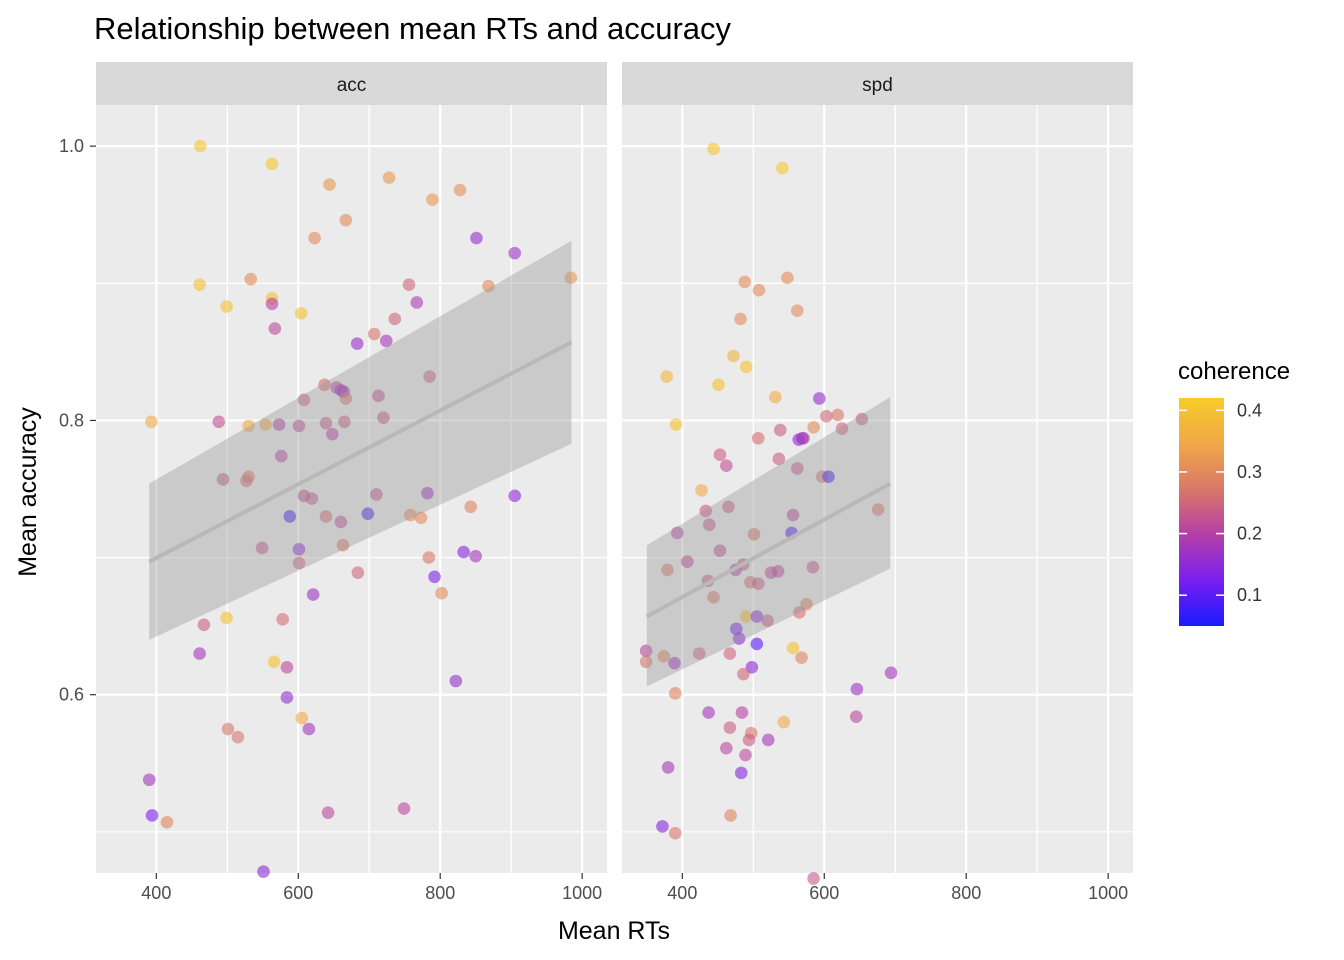 The image size is (1344, 960). I want to click on facet-strip, so click(351, 83).